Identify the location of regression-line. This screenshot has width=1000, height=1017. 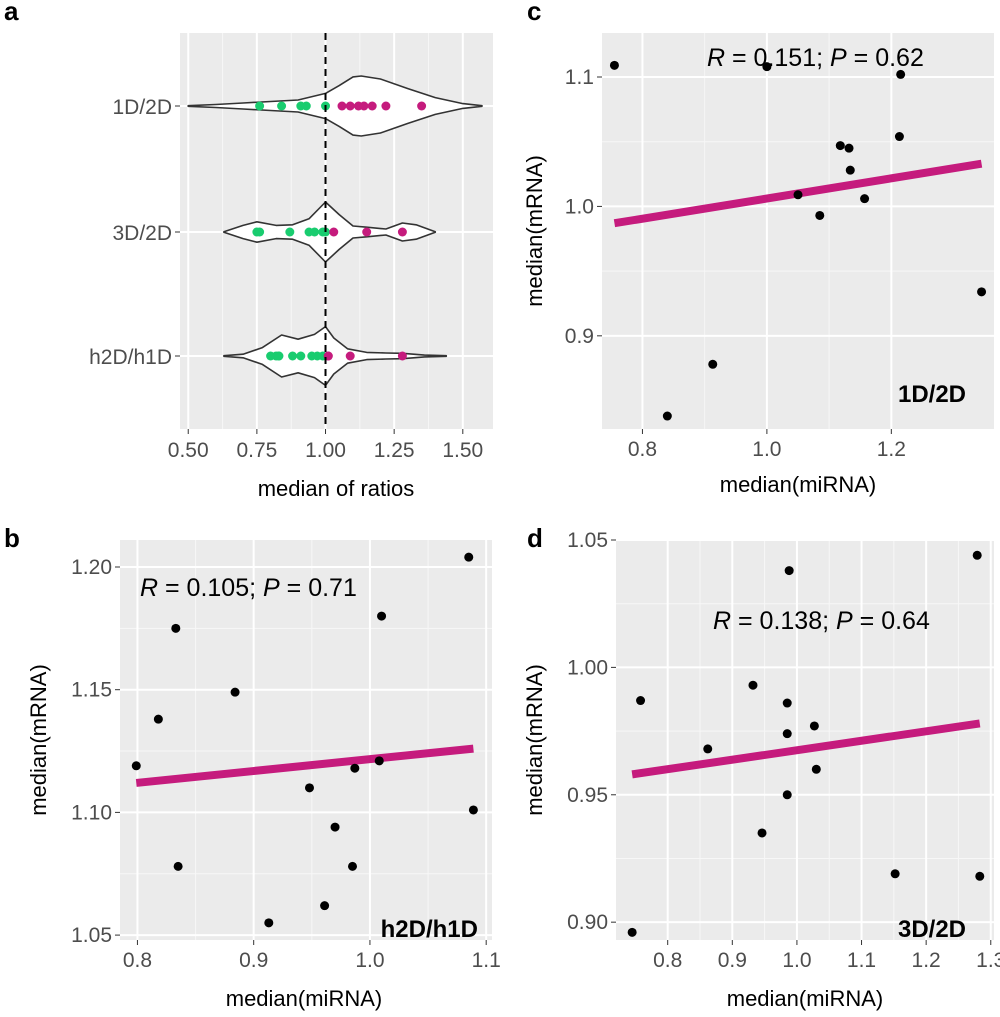
(304, 765).